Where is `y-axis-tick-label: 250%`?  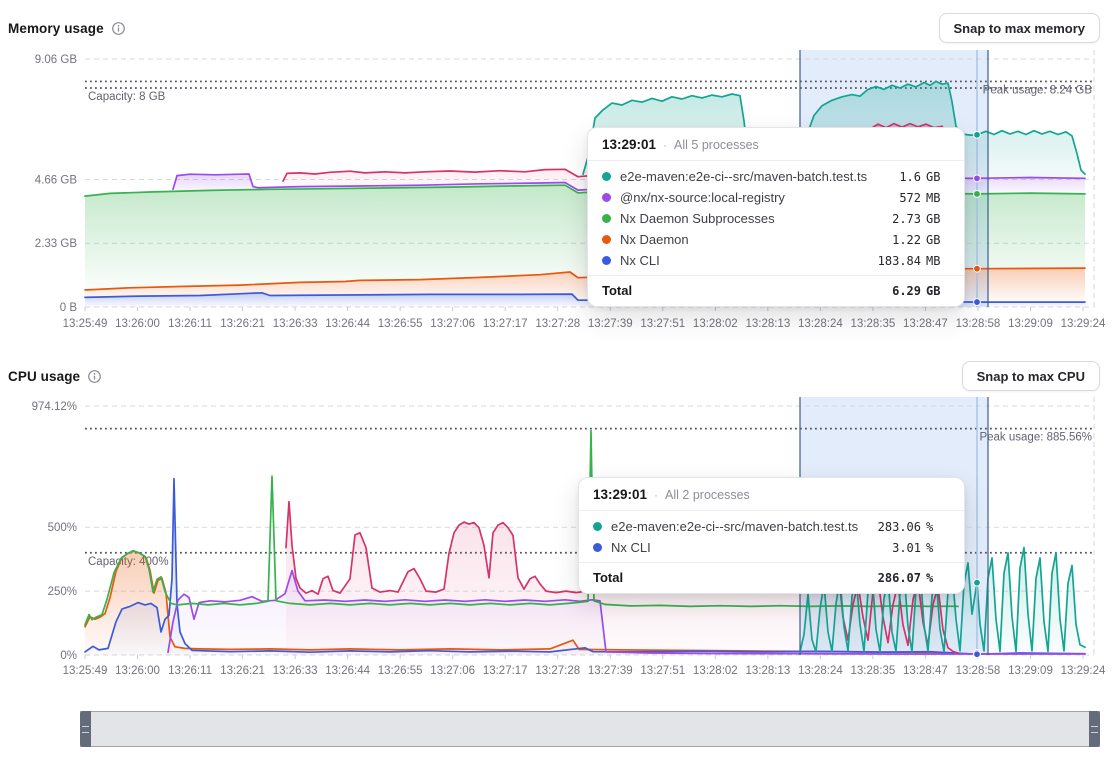
y-axis-tick-label: 250% is located at coordinates (62, 592).